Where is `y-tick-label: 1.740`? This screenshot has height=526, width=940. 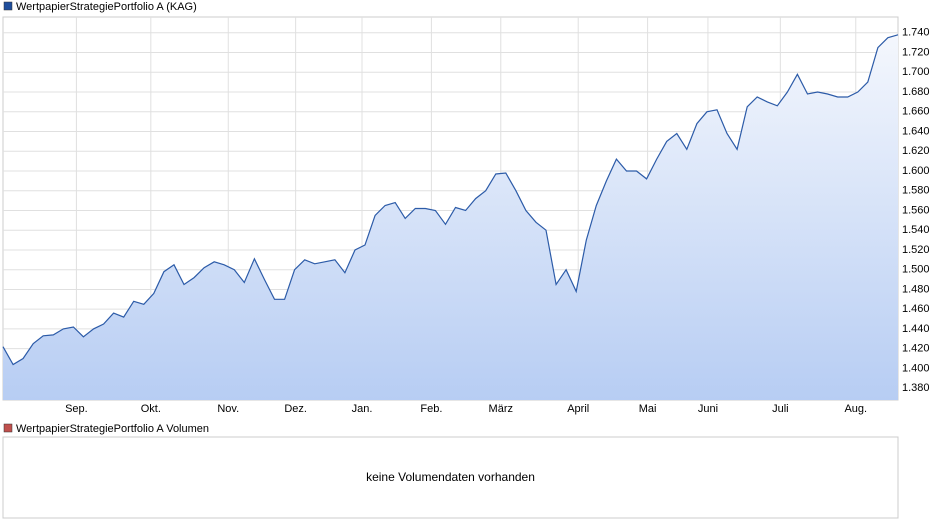
y-tick-label: 1.740 is located at coordinates (916, 33).